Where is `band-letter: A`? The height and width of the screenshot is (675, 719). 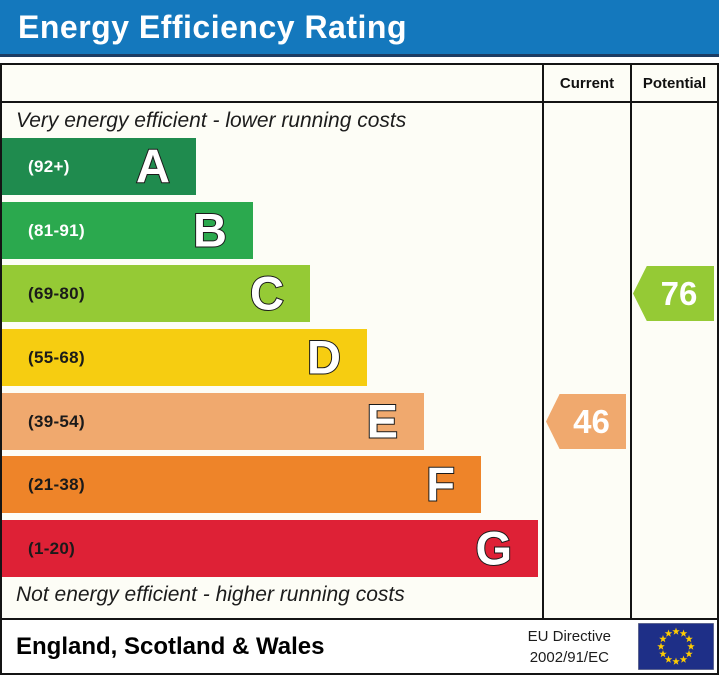
band-letter: A is located at coordinates (153, 166).